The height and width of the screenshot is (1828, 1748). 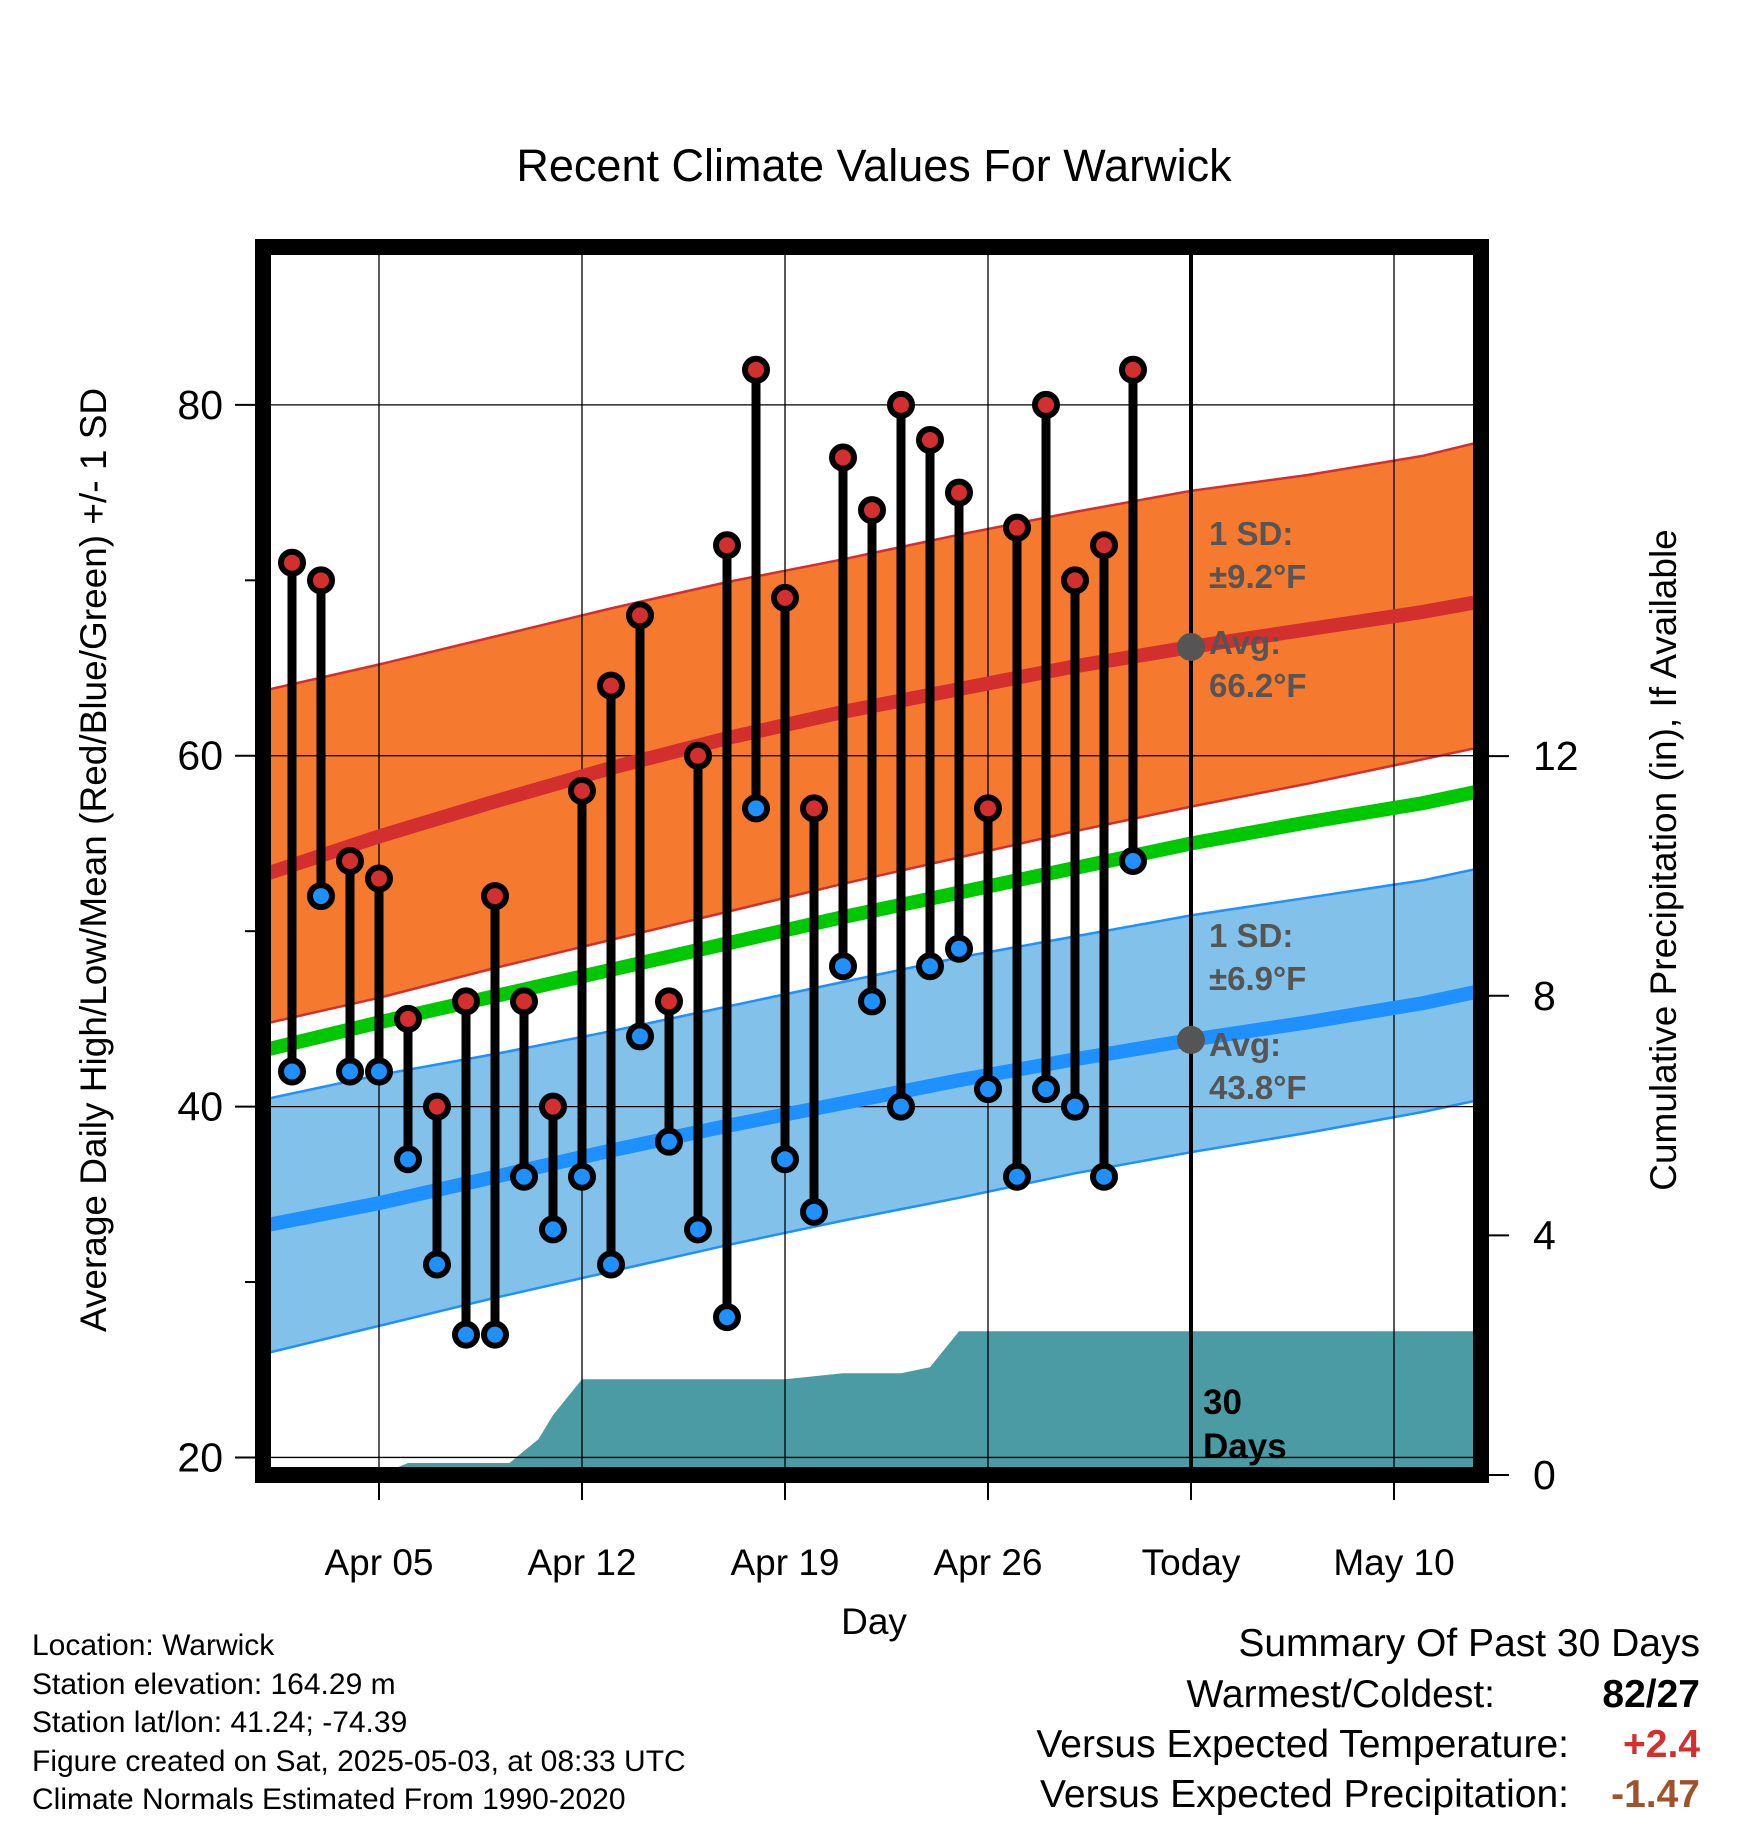 I want to click on high-sd-title: 1 SD:, so click(x=1251, y=533).